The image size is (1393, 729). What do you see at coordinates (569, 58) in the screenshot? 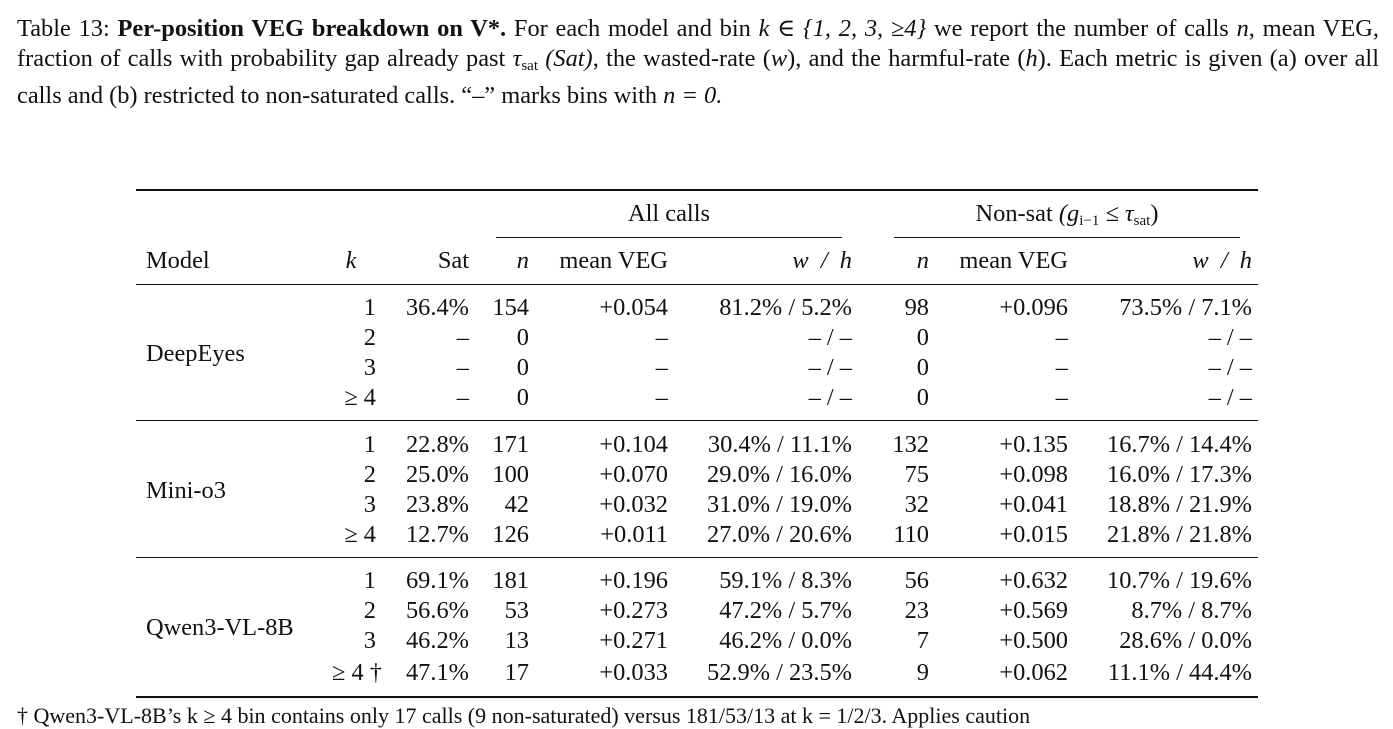
I see `caption-sat: (Sat)` at bounding box center [569, 58].